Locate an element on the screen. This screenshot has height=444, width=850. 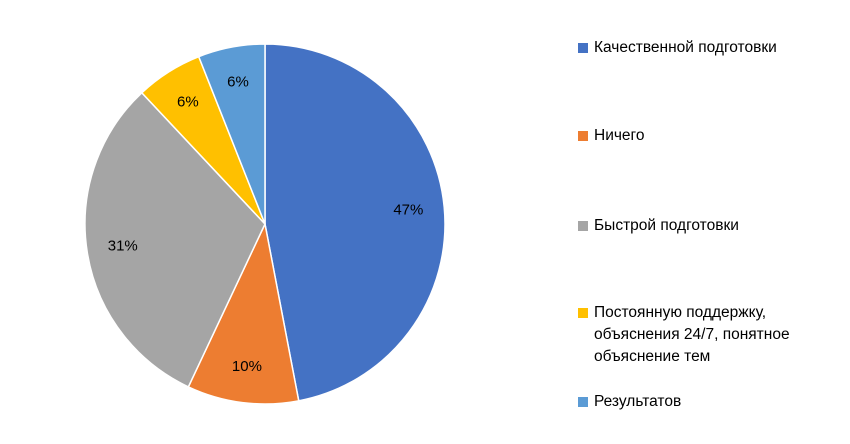
data-label: 47% is located at coordinates (408, 209).